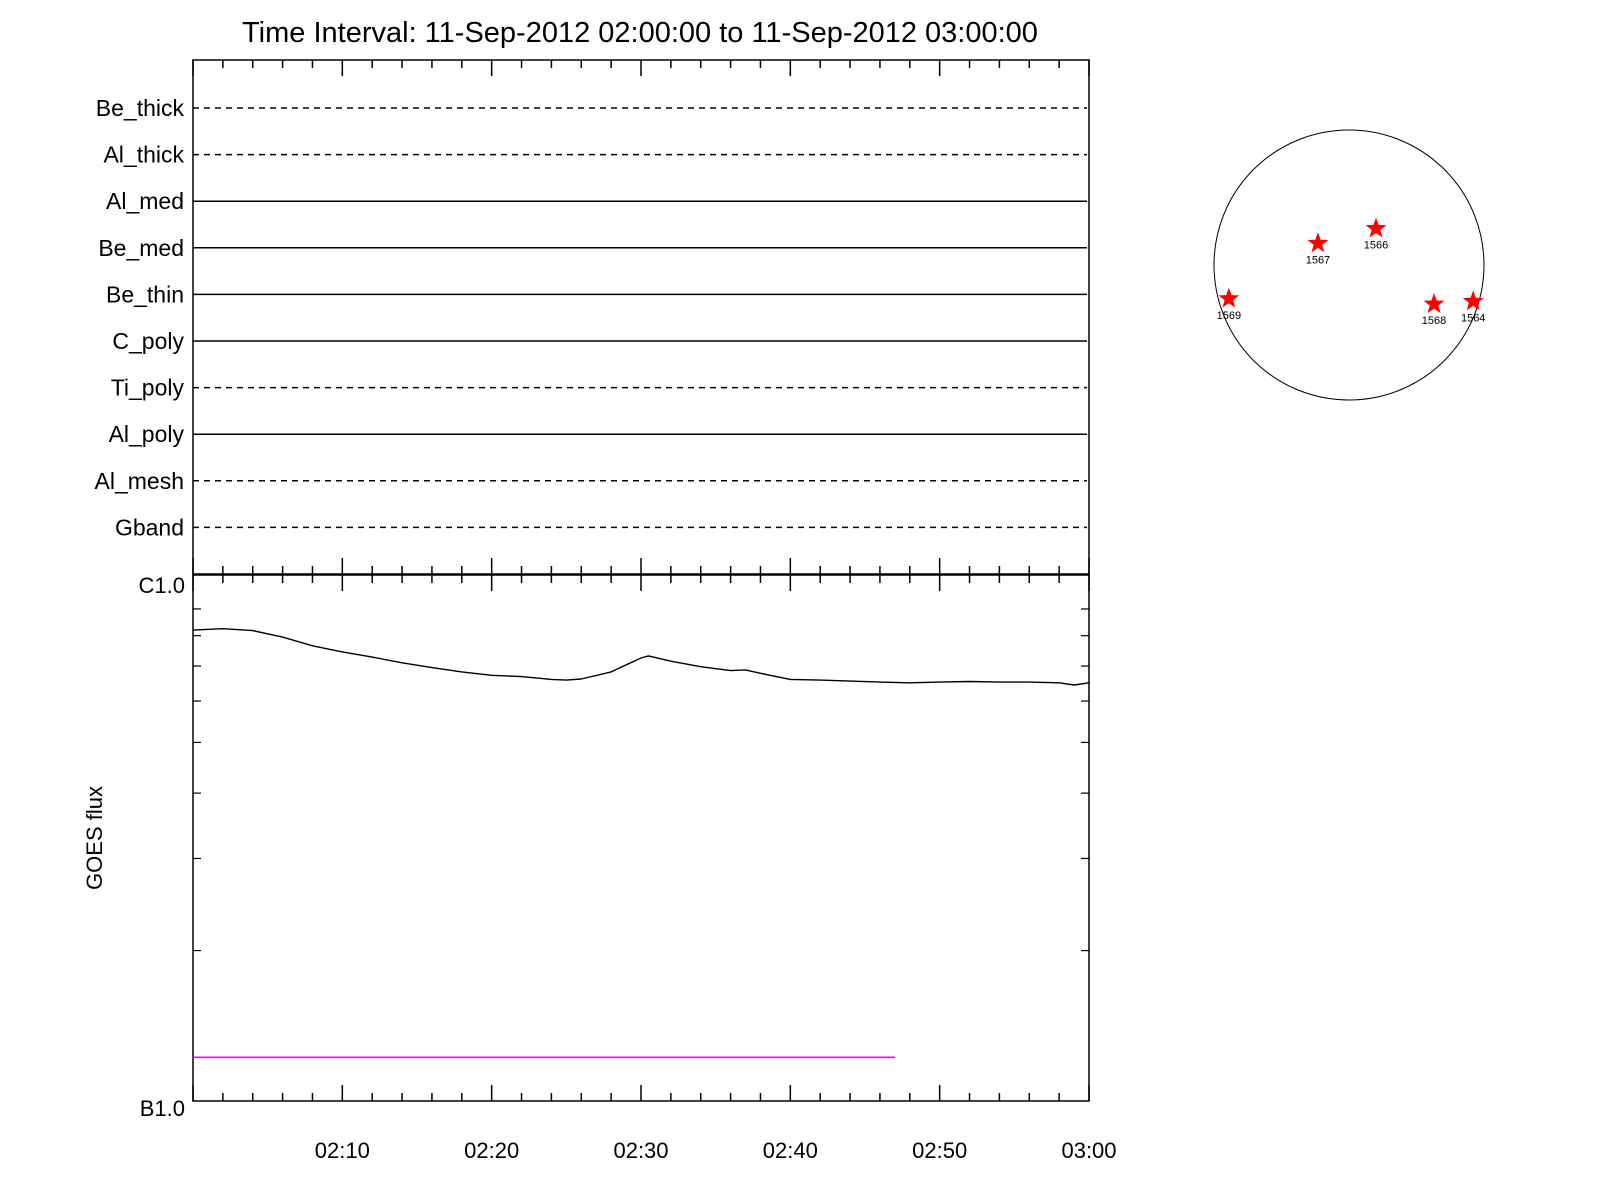  I want to click on channel-label: Gband, so click(149, 527).